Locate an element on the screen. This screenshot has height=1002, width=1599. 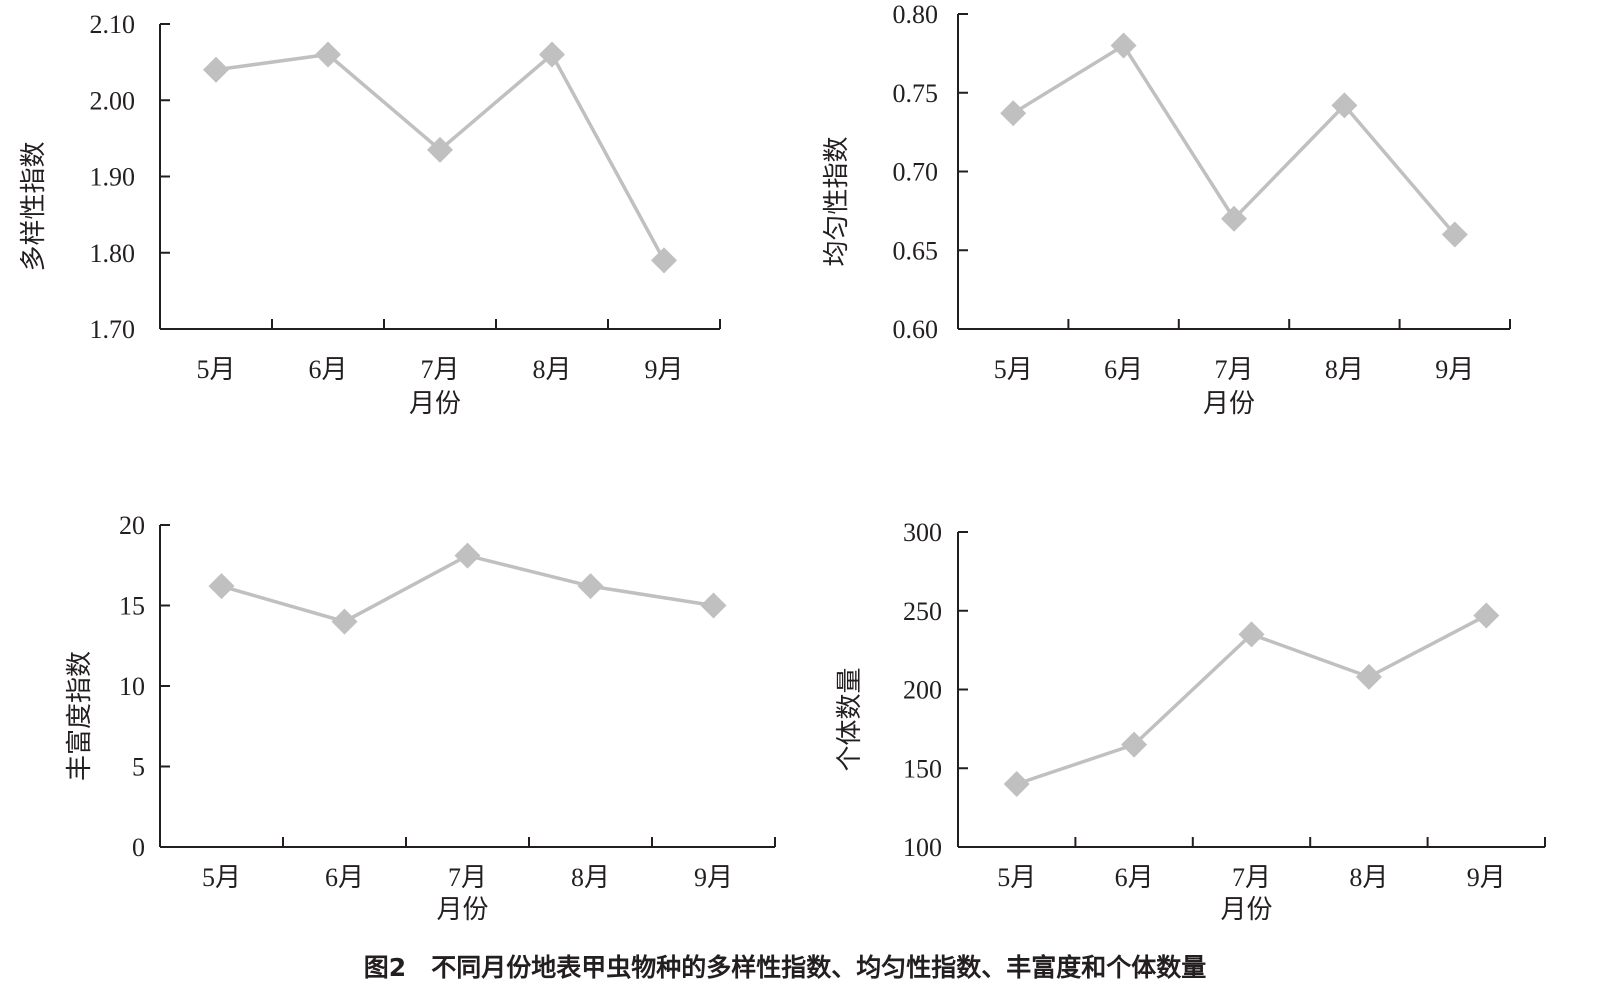
y-tick-label: 0.70 is located at coordinates (916, 172).